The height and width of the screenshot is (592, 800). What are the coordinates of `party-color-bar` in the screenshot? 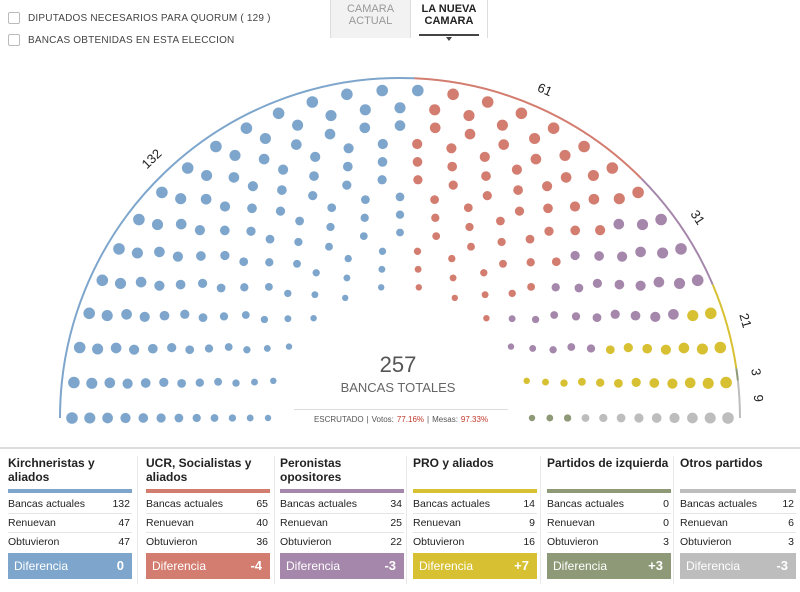 It's located at (738, 491).